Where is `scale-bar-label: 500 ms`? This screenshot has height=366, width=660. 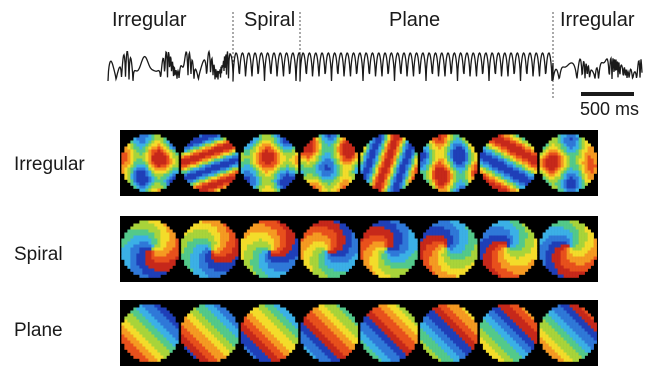
scale-bar-label: 500 ms is located at coordinates (609, 109).